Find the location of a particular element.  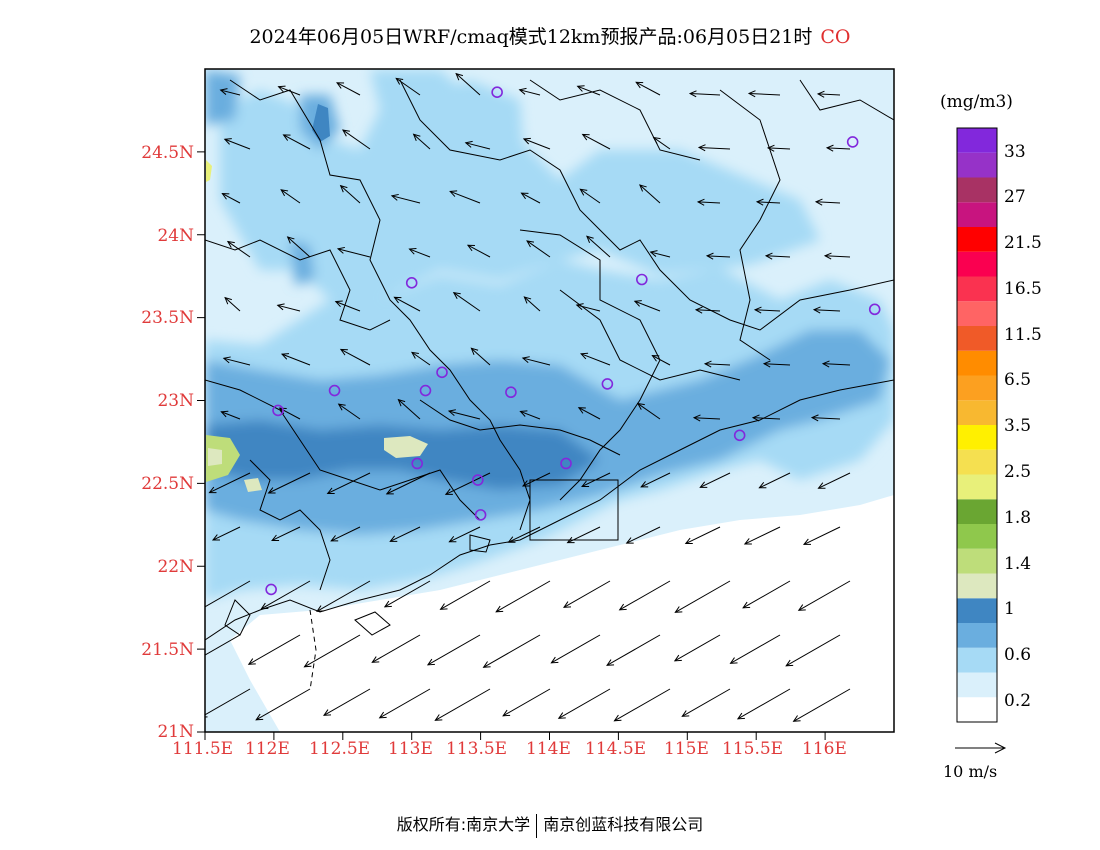

lon-label: 112E is located at coordinates (267, 749).